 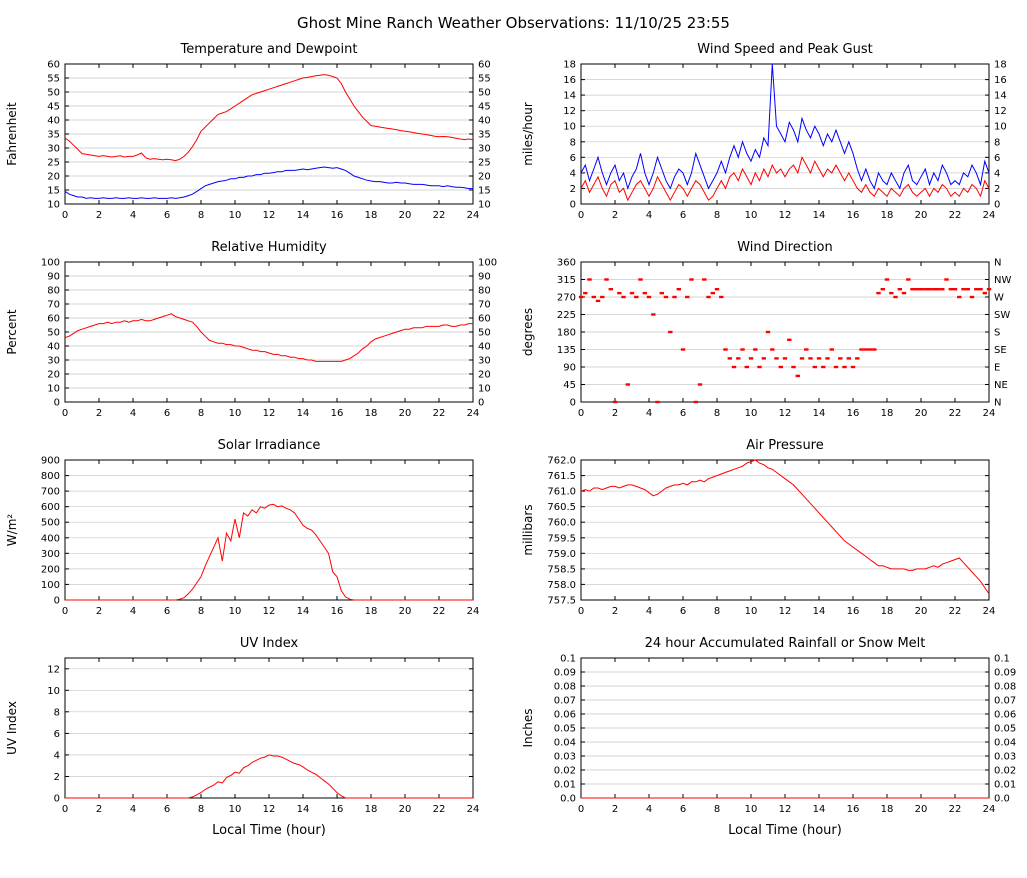 I want to click on svg-text: 0.01, so click(x=564, y=785).